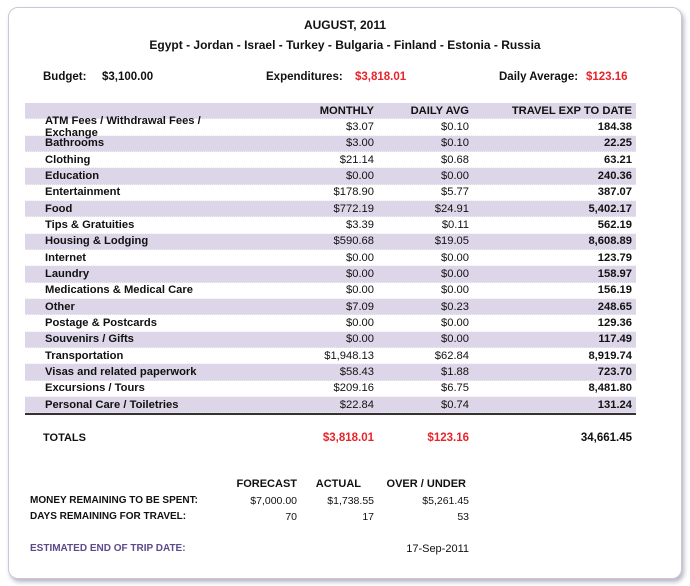  I want to click on monthly-cell: $7.09, so click(360, 306).